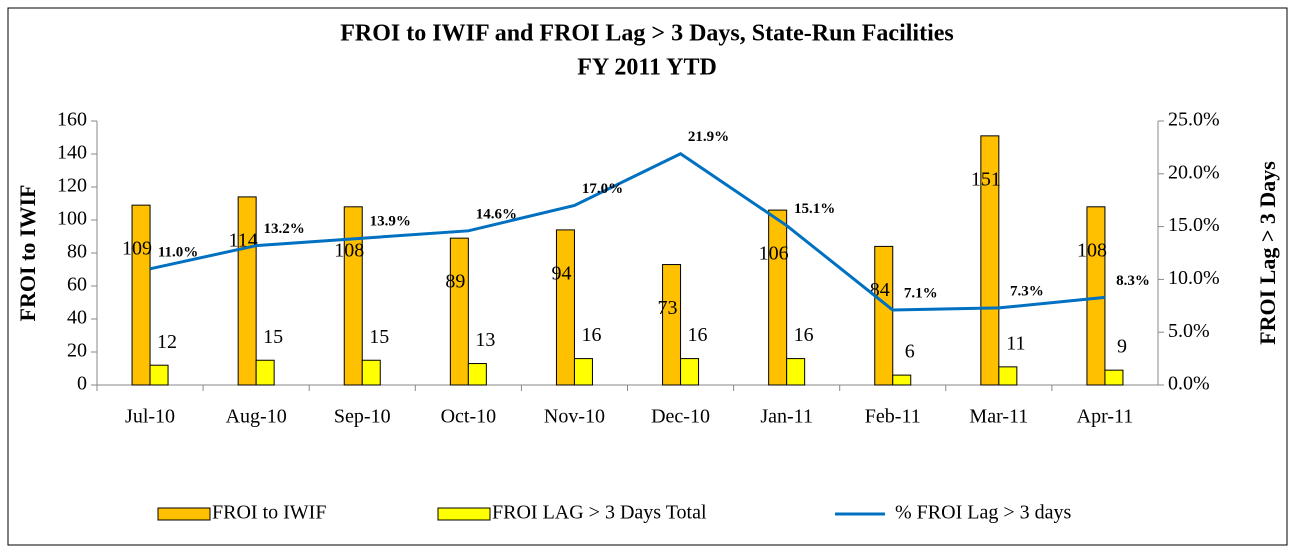  I want to click on bar-value-label: 94, so click(561, 273).